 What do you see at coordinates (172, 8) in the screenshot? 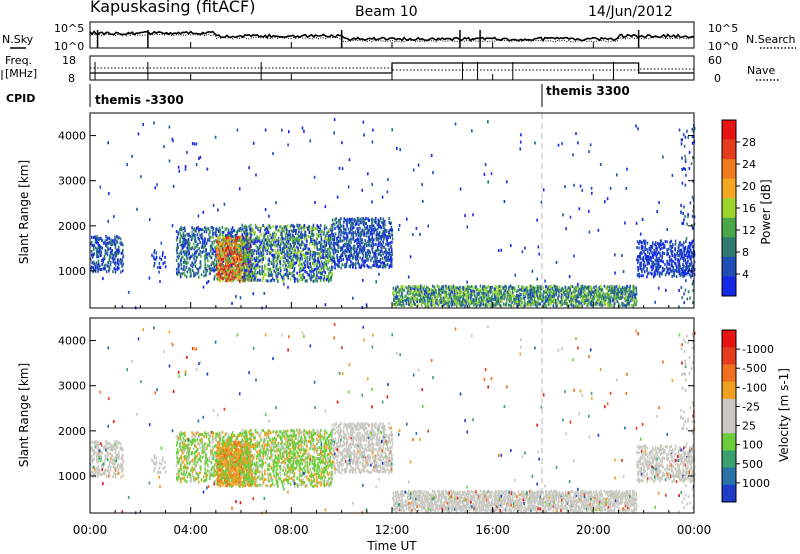
I see `station-title: Kapuskasing (fitACF)` at bounding box center [172, 8].